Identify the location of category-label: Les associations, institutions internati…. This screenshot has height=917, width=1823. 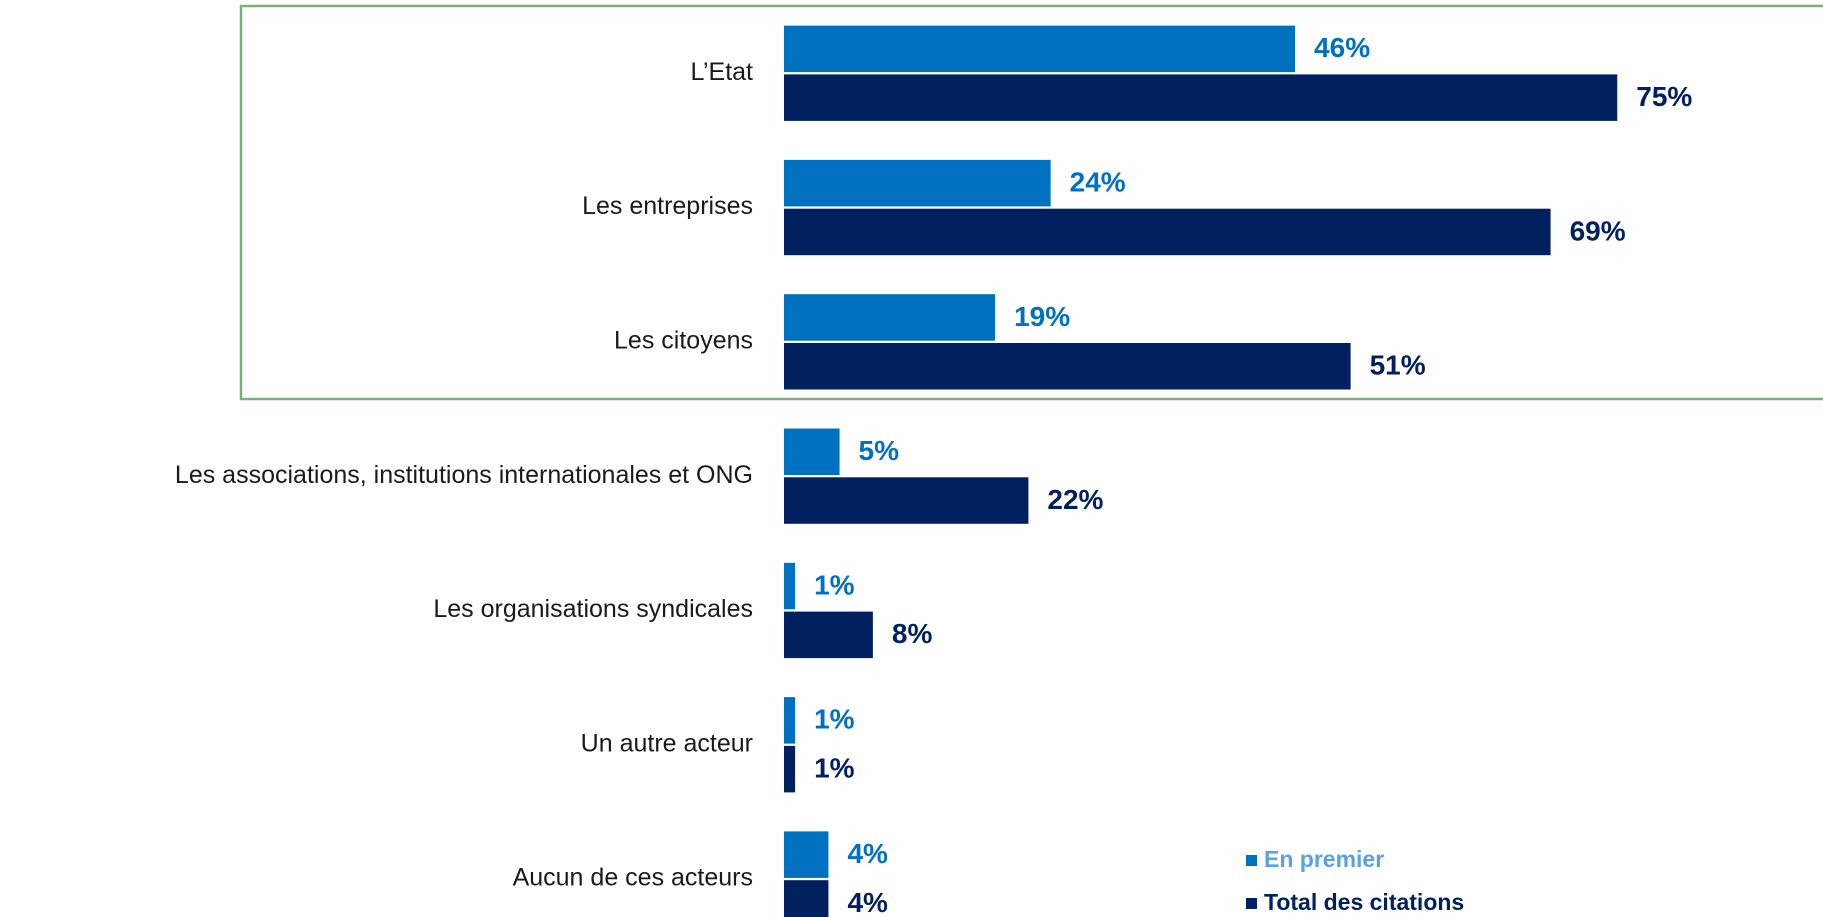
(464, 475).